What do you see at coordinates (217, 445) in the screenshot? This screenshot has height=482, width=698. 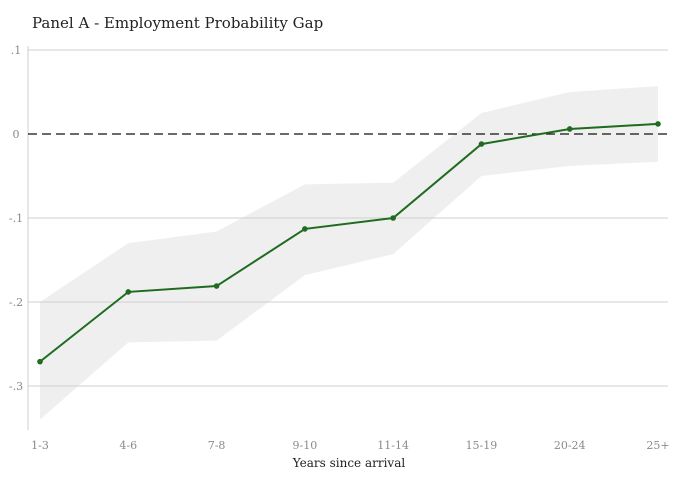 I see `x-tick-label: 7-8` at bounding box center [217, 445].